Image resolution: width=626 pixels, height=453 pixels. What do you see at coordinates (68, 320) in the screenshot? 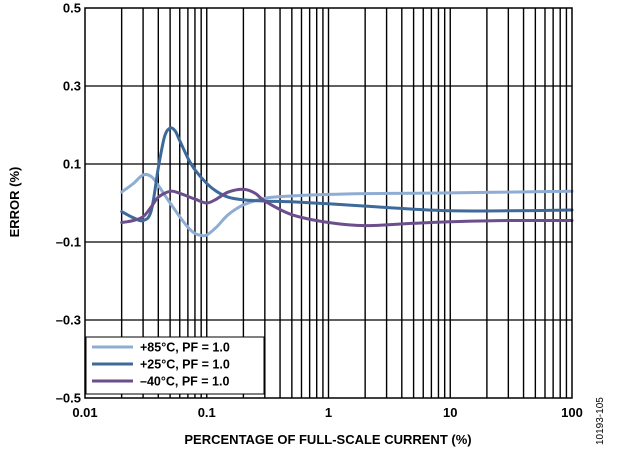
I see `y-tick-label: –0.3` at bounding box center [68, 320].